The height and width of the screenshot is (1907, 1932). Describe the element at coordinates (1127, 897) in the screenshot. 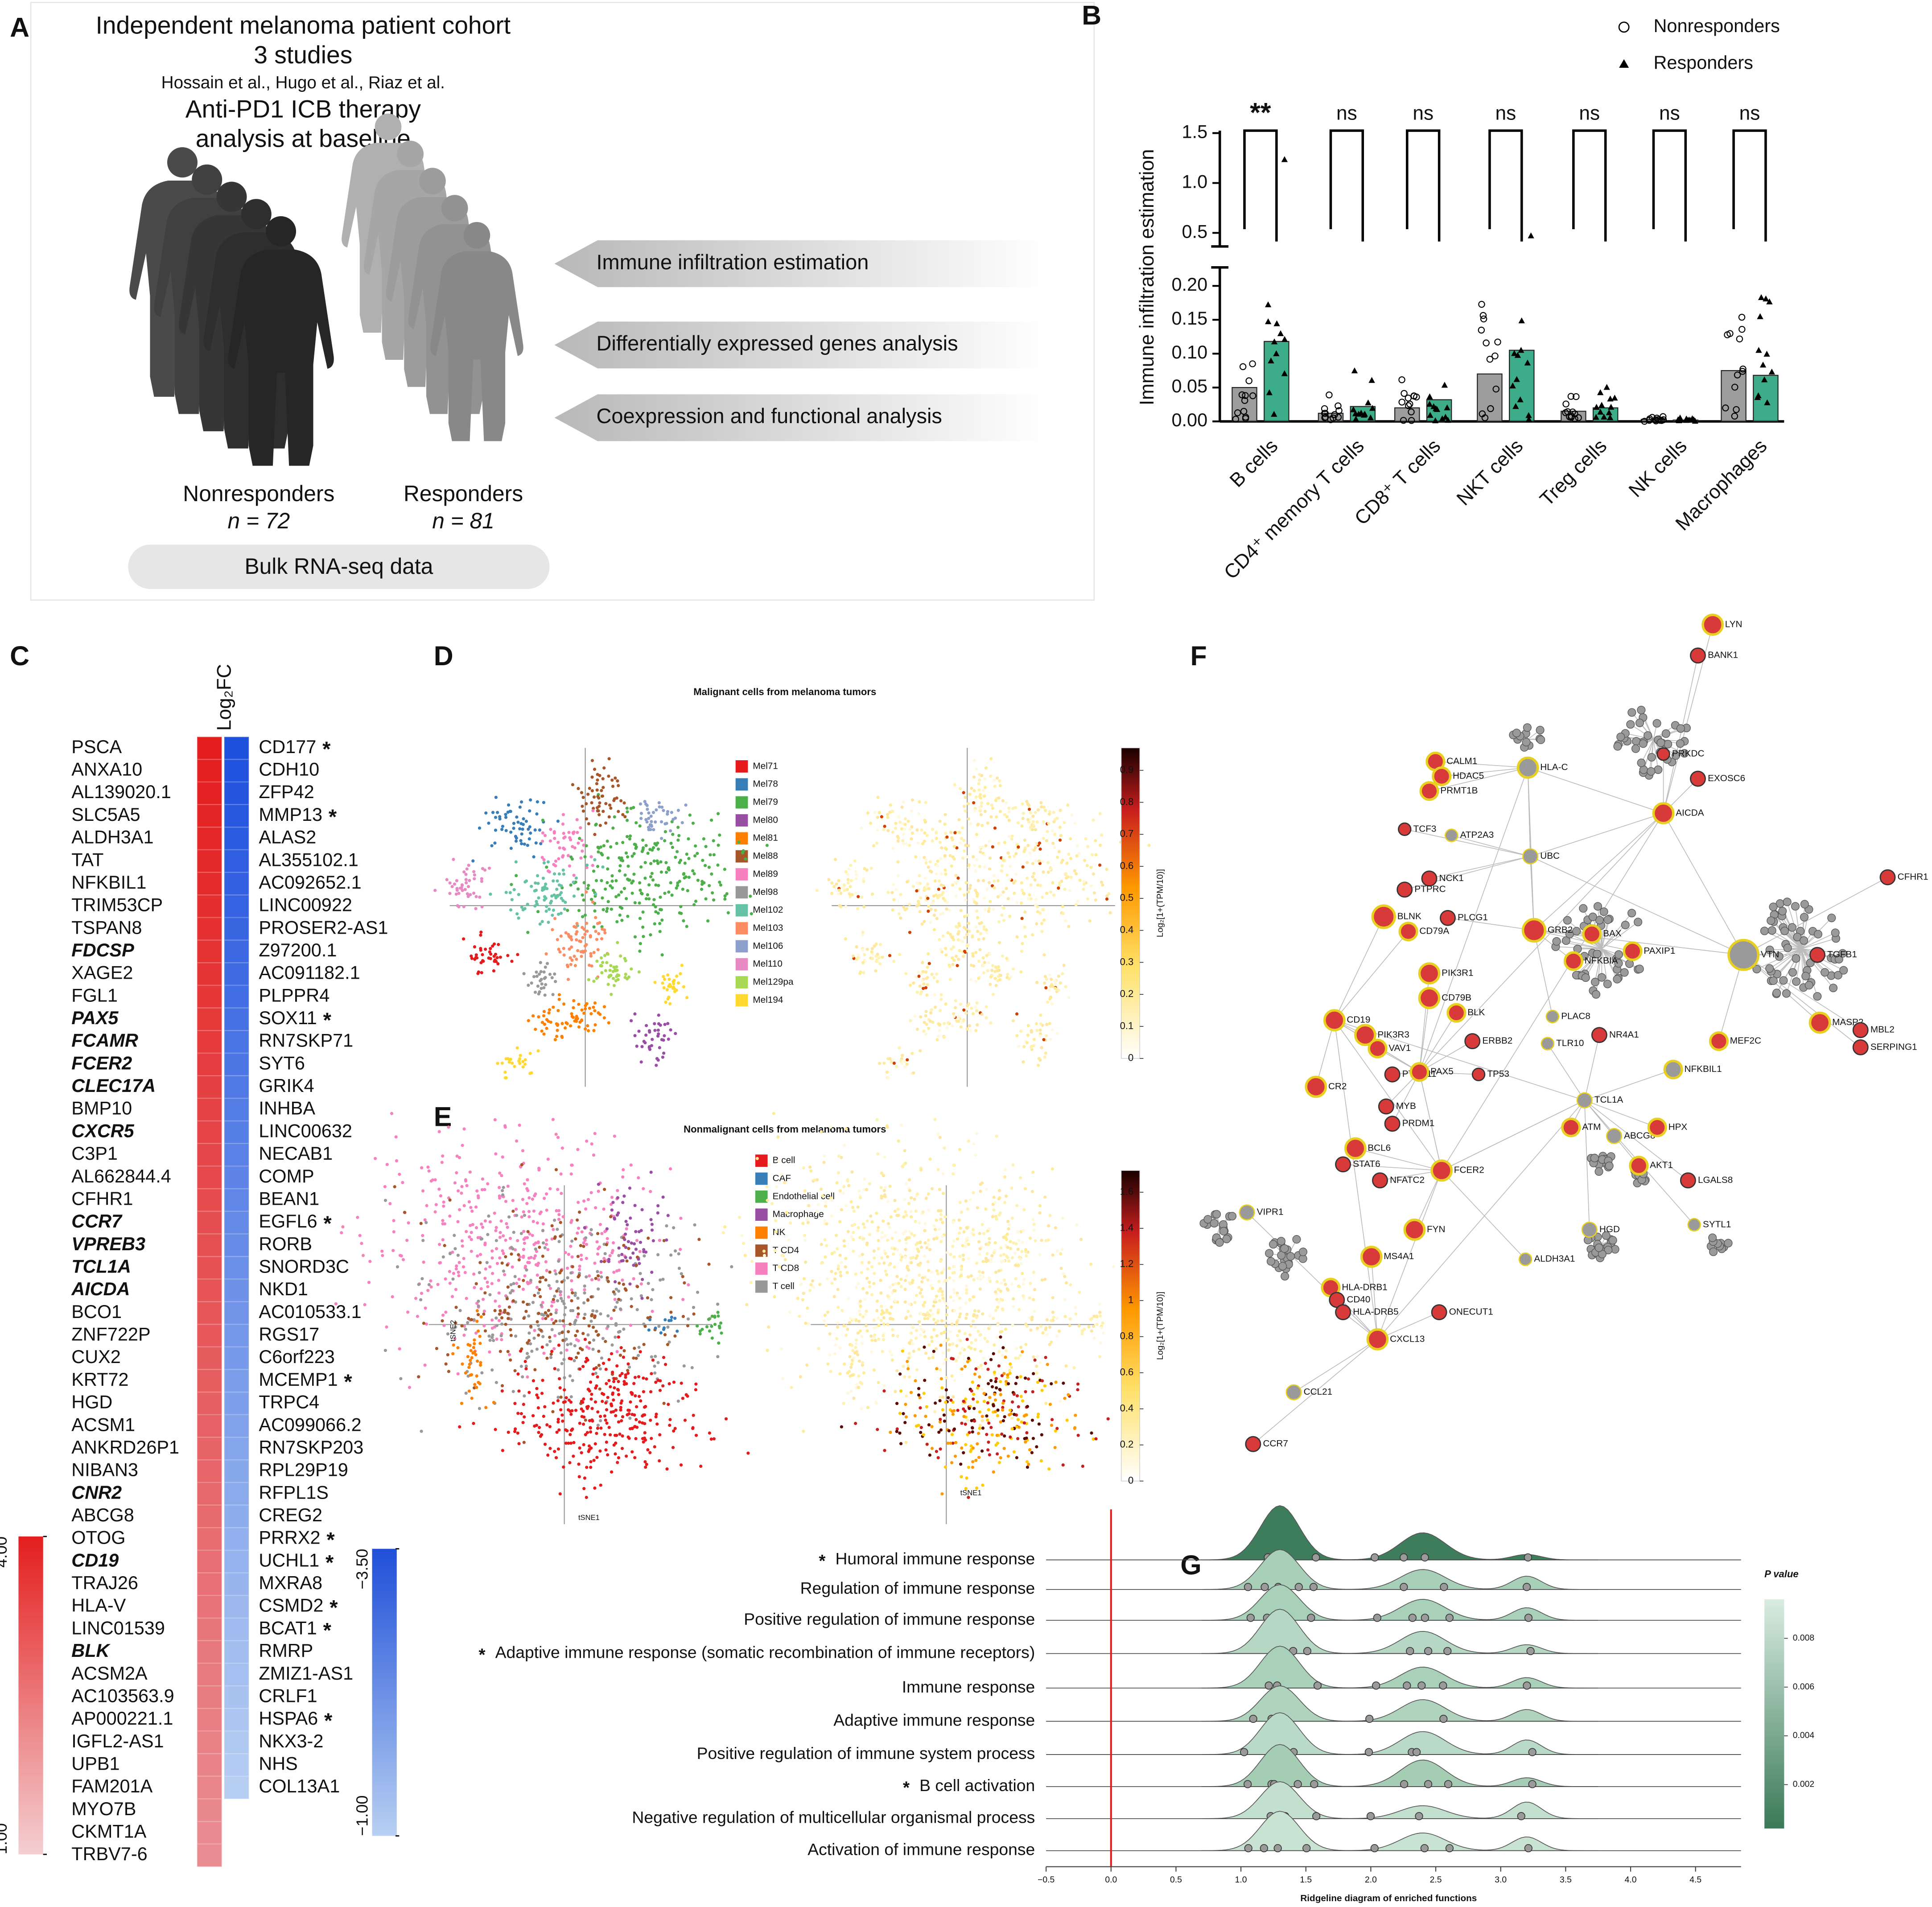

I see `colorbar-tick-label: 0.5` at that location.